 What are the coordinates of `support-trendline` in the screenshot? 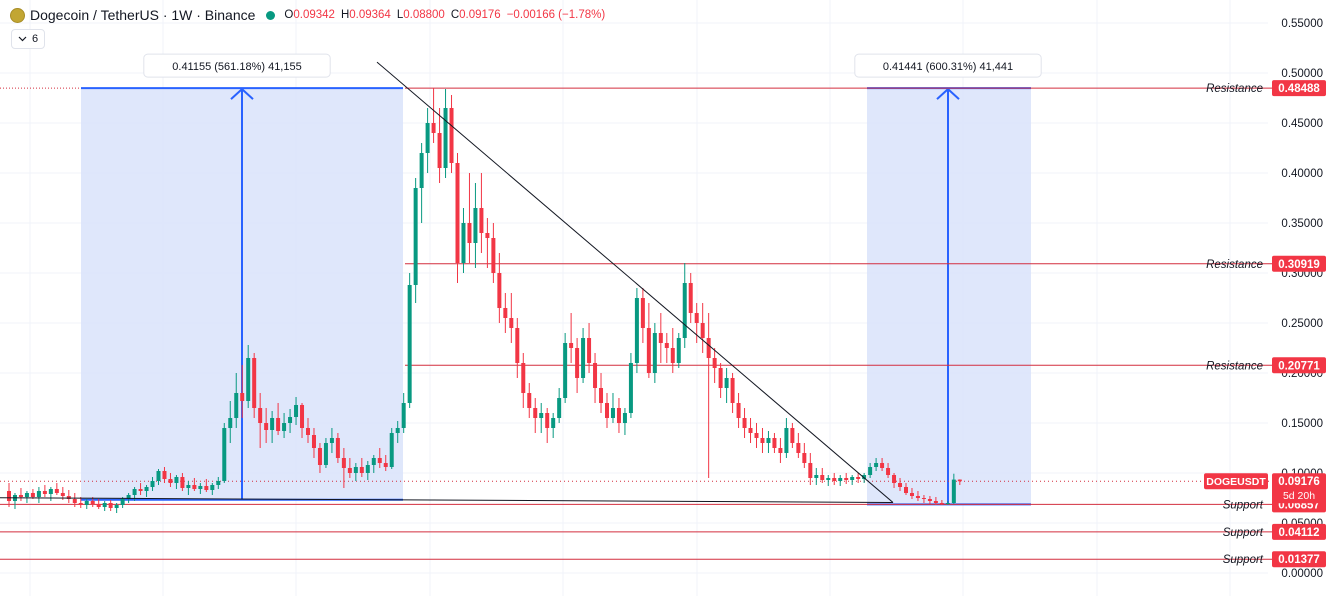 It's located at (447, 500).